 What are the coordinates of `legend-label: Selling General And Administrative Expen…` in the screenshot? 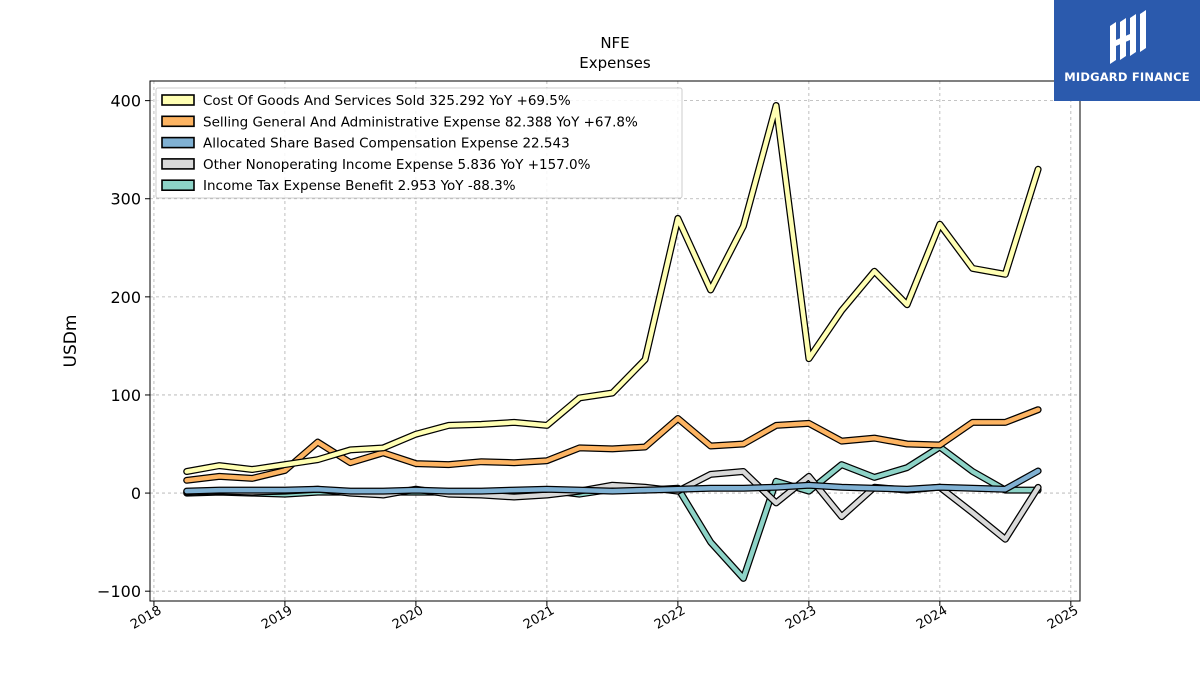 It's located at (420, 122).